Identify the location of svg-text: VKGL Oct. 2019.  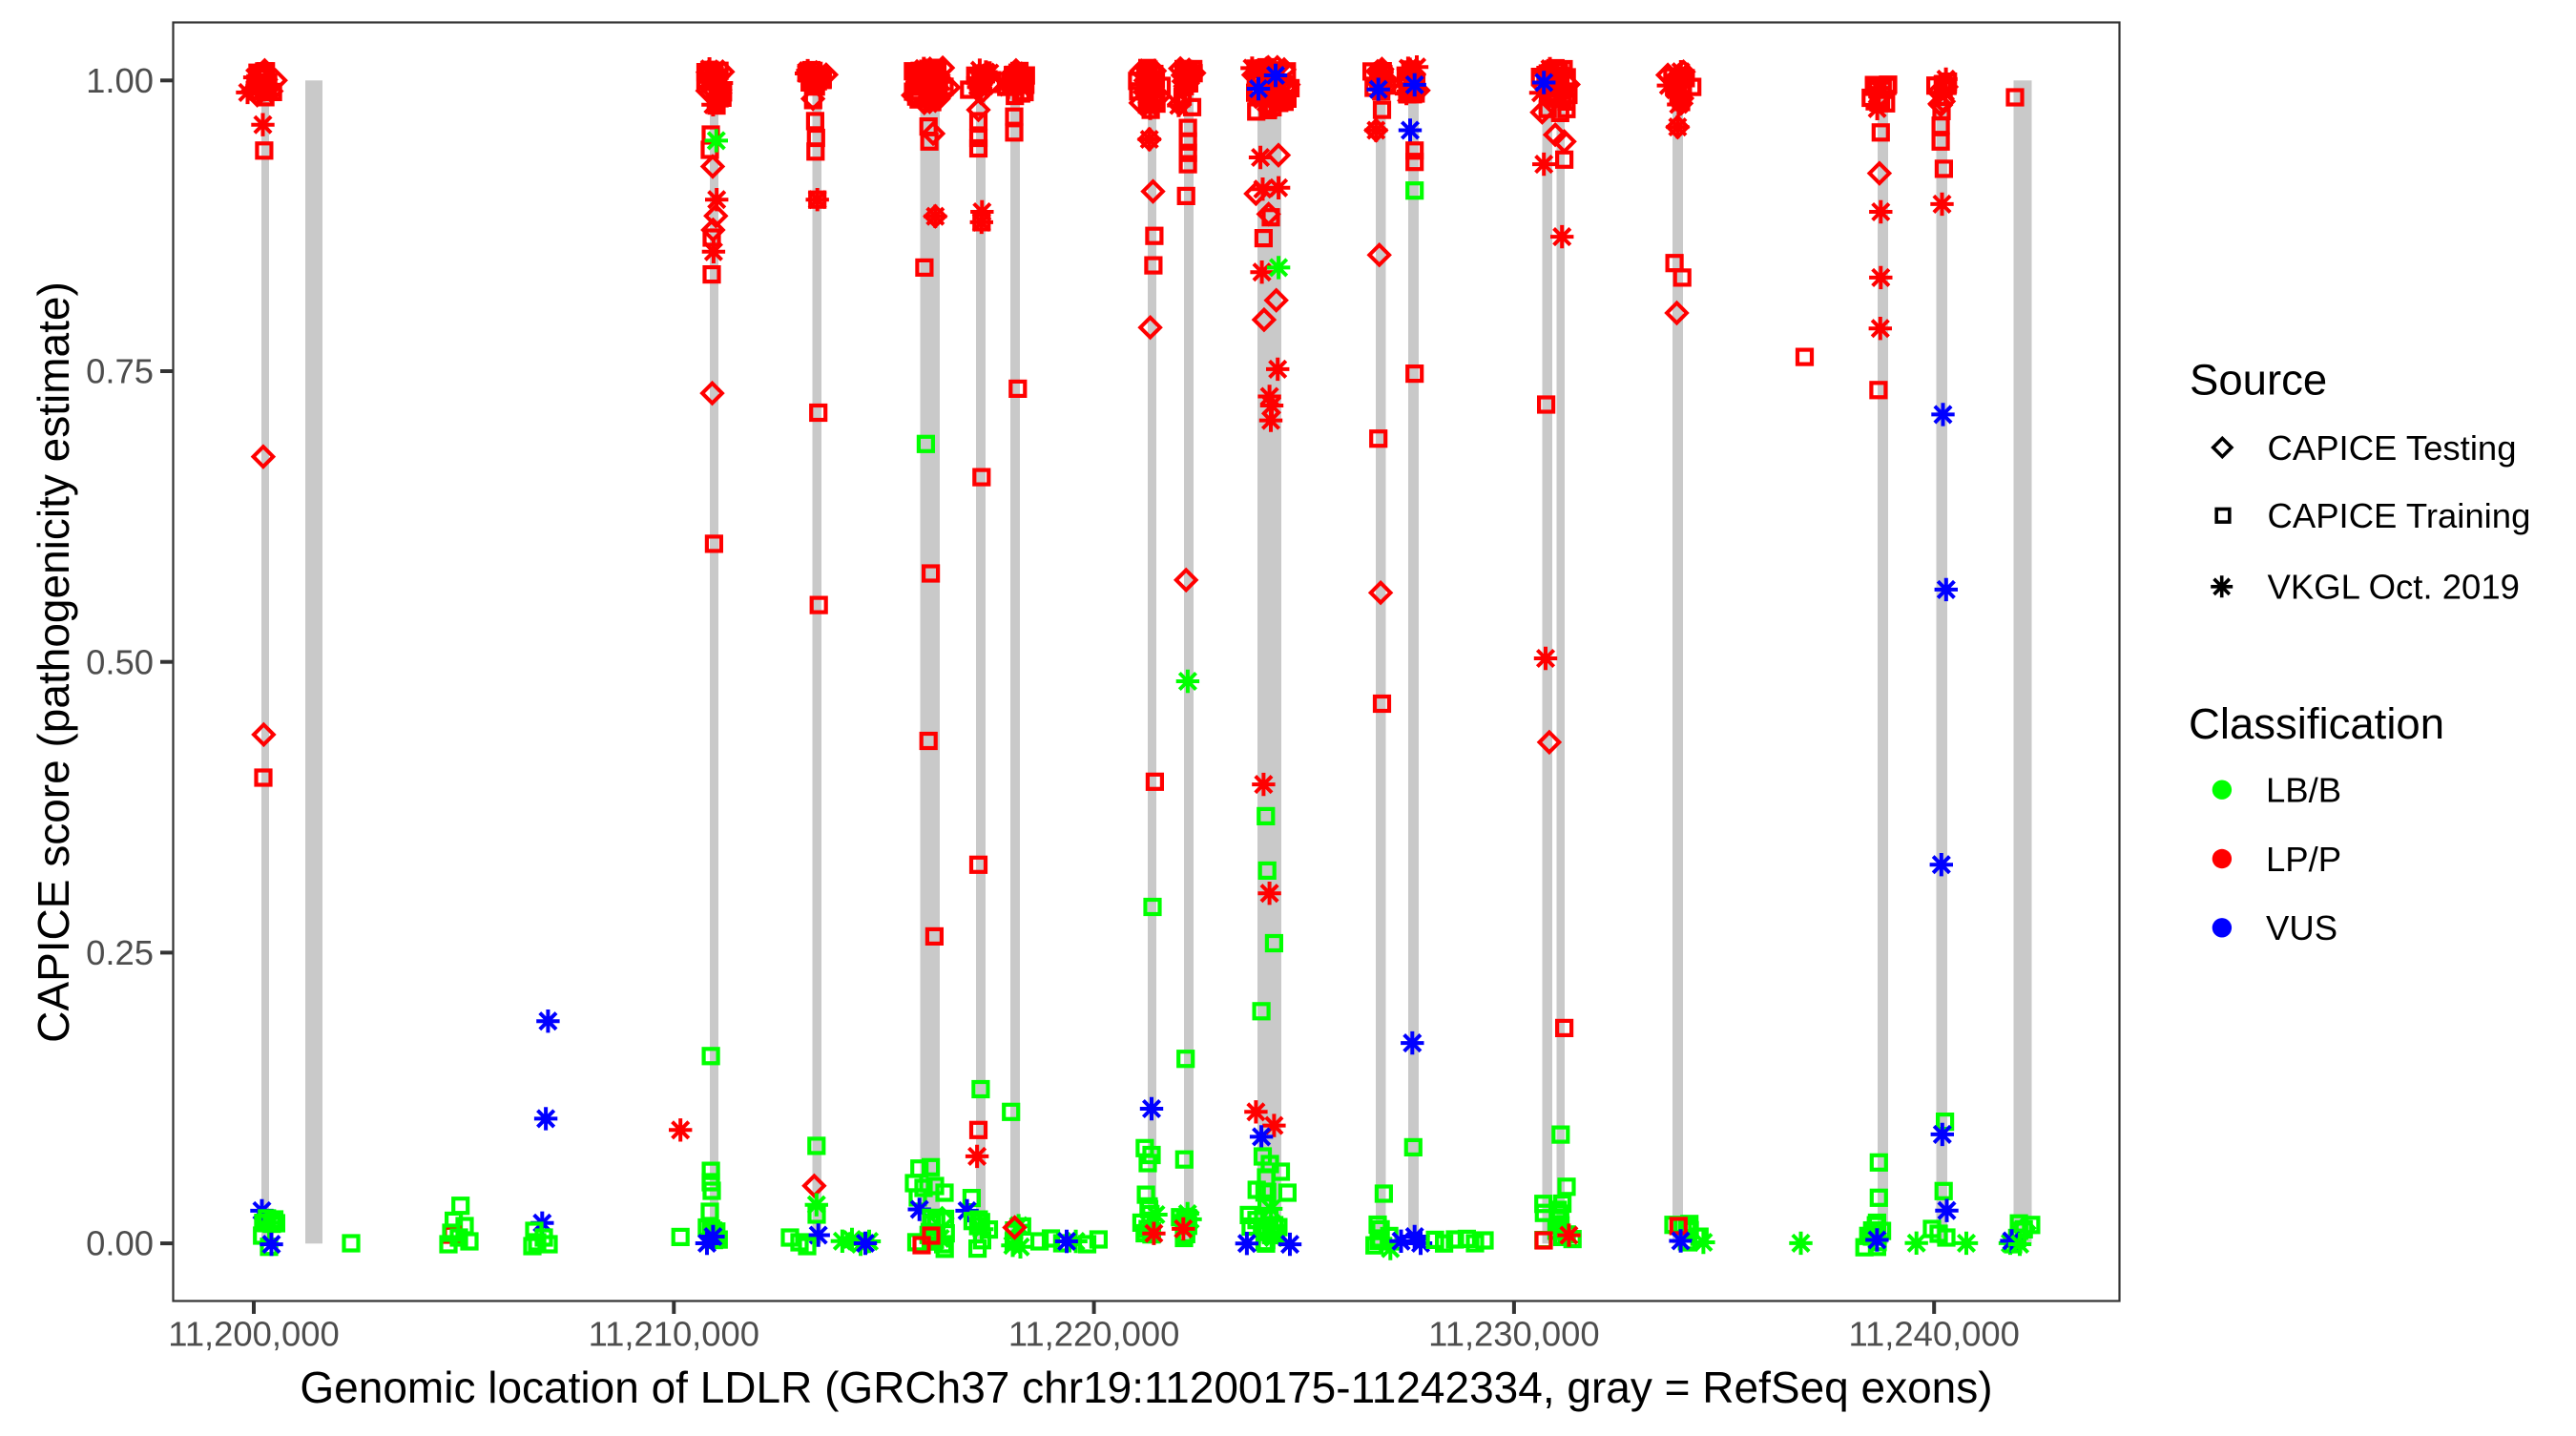
(2394, 587).